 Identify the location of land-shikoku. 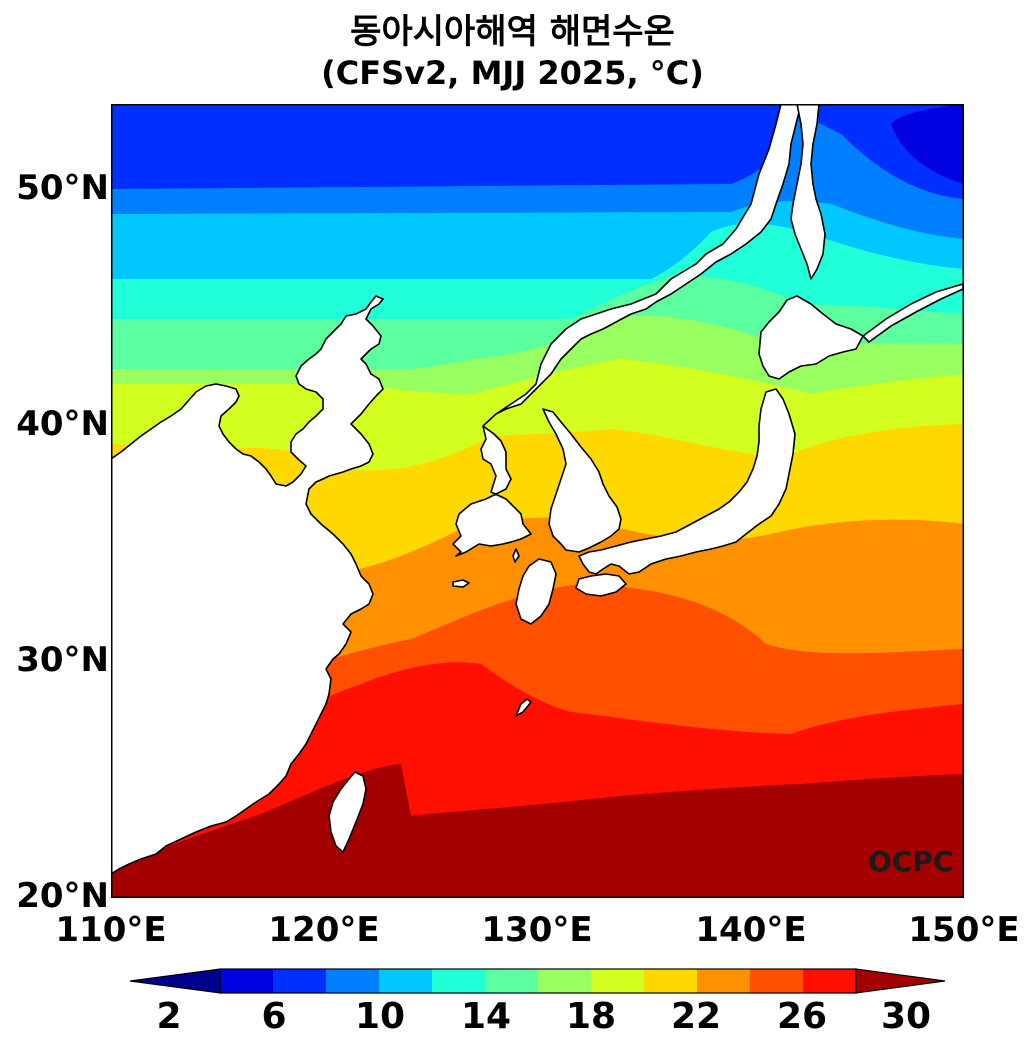
(601, 585).